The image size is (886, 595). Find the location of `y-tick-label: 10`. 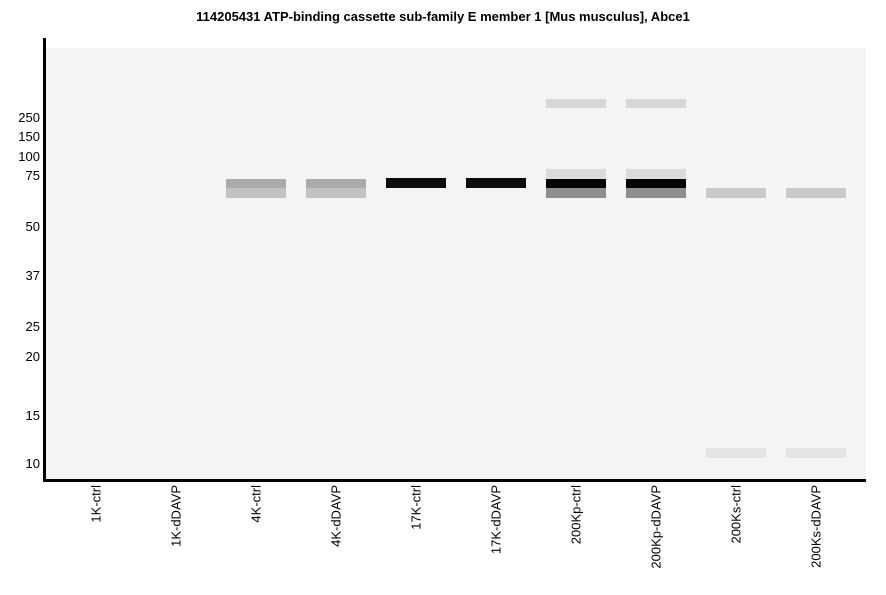

y-tick-label: 10 is located at coordinates (32, 463).